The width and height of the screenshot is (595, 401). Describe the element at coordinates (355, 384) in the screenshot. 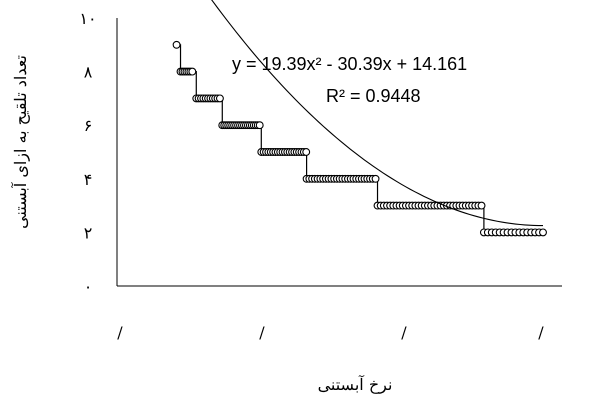

I see `x-axis-title: نرخ آبستنی` at that location.